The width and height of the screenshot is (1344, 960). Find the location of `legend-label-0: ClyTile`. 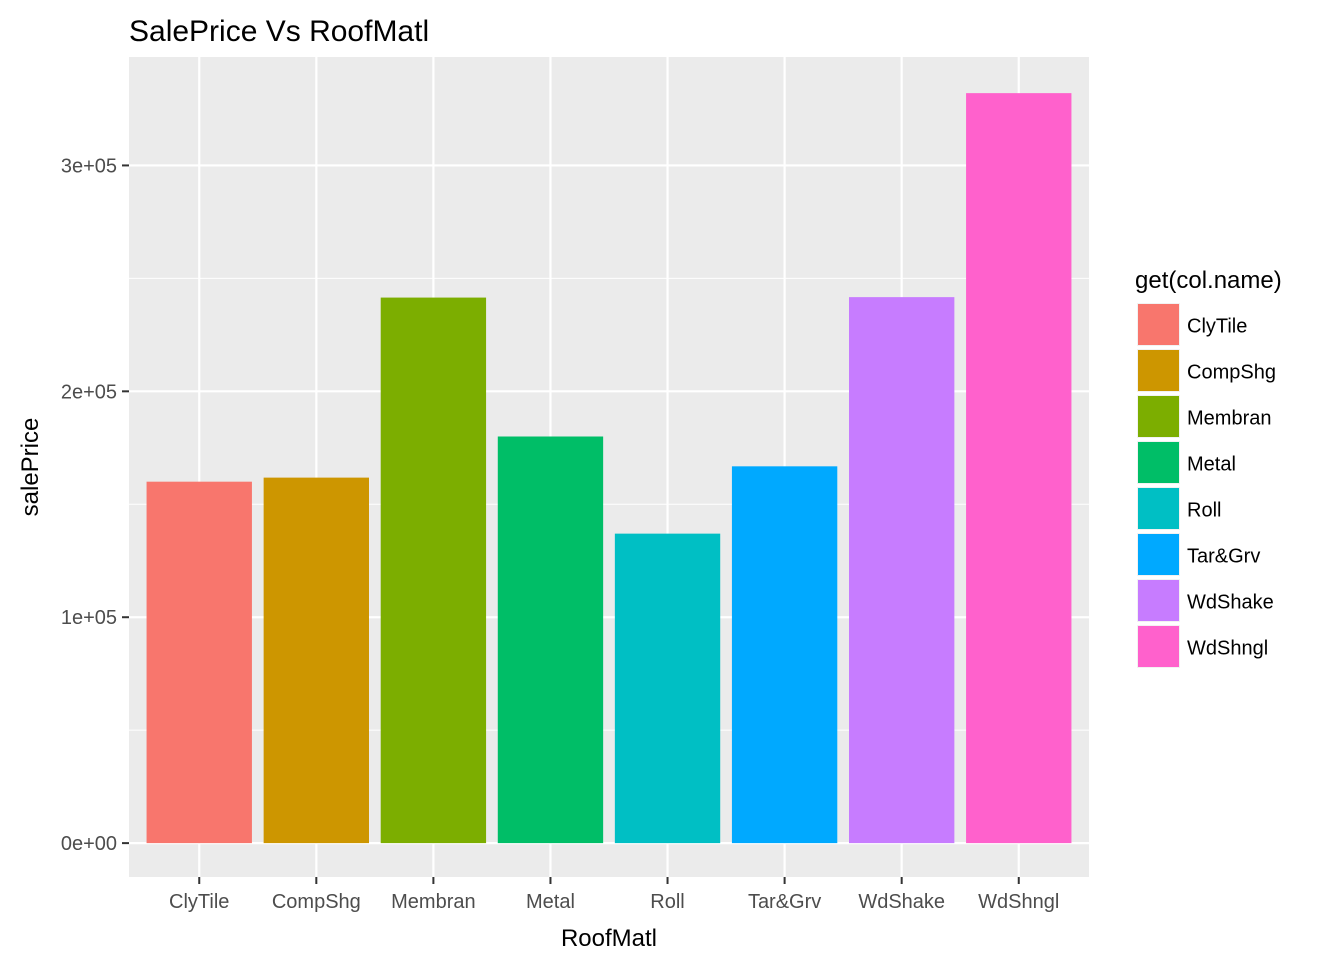

legend-label-0: ClyTile is located at coordinates (1217, 327).